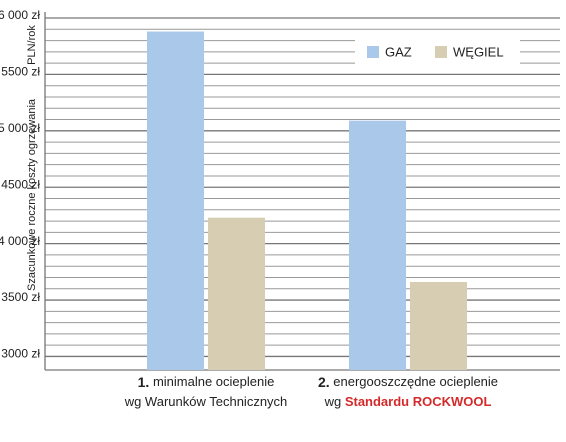 This screenshot has width=566, height=442. Describe the element at coordinates (32, 194) in the screenshot. I see `y-axis-title: Szacunkowe roczne koszty ogrzewania` at that location.